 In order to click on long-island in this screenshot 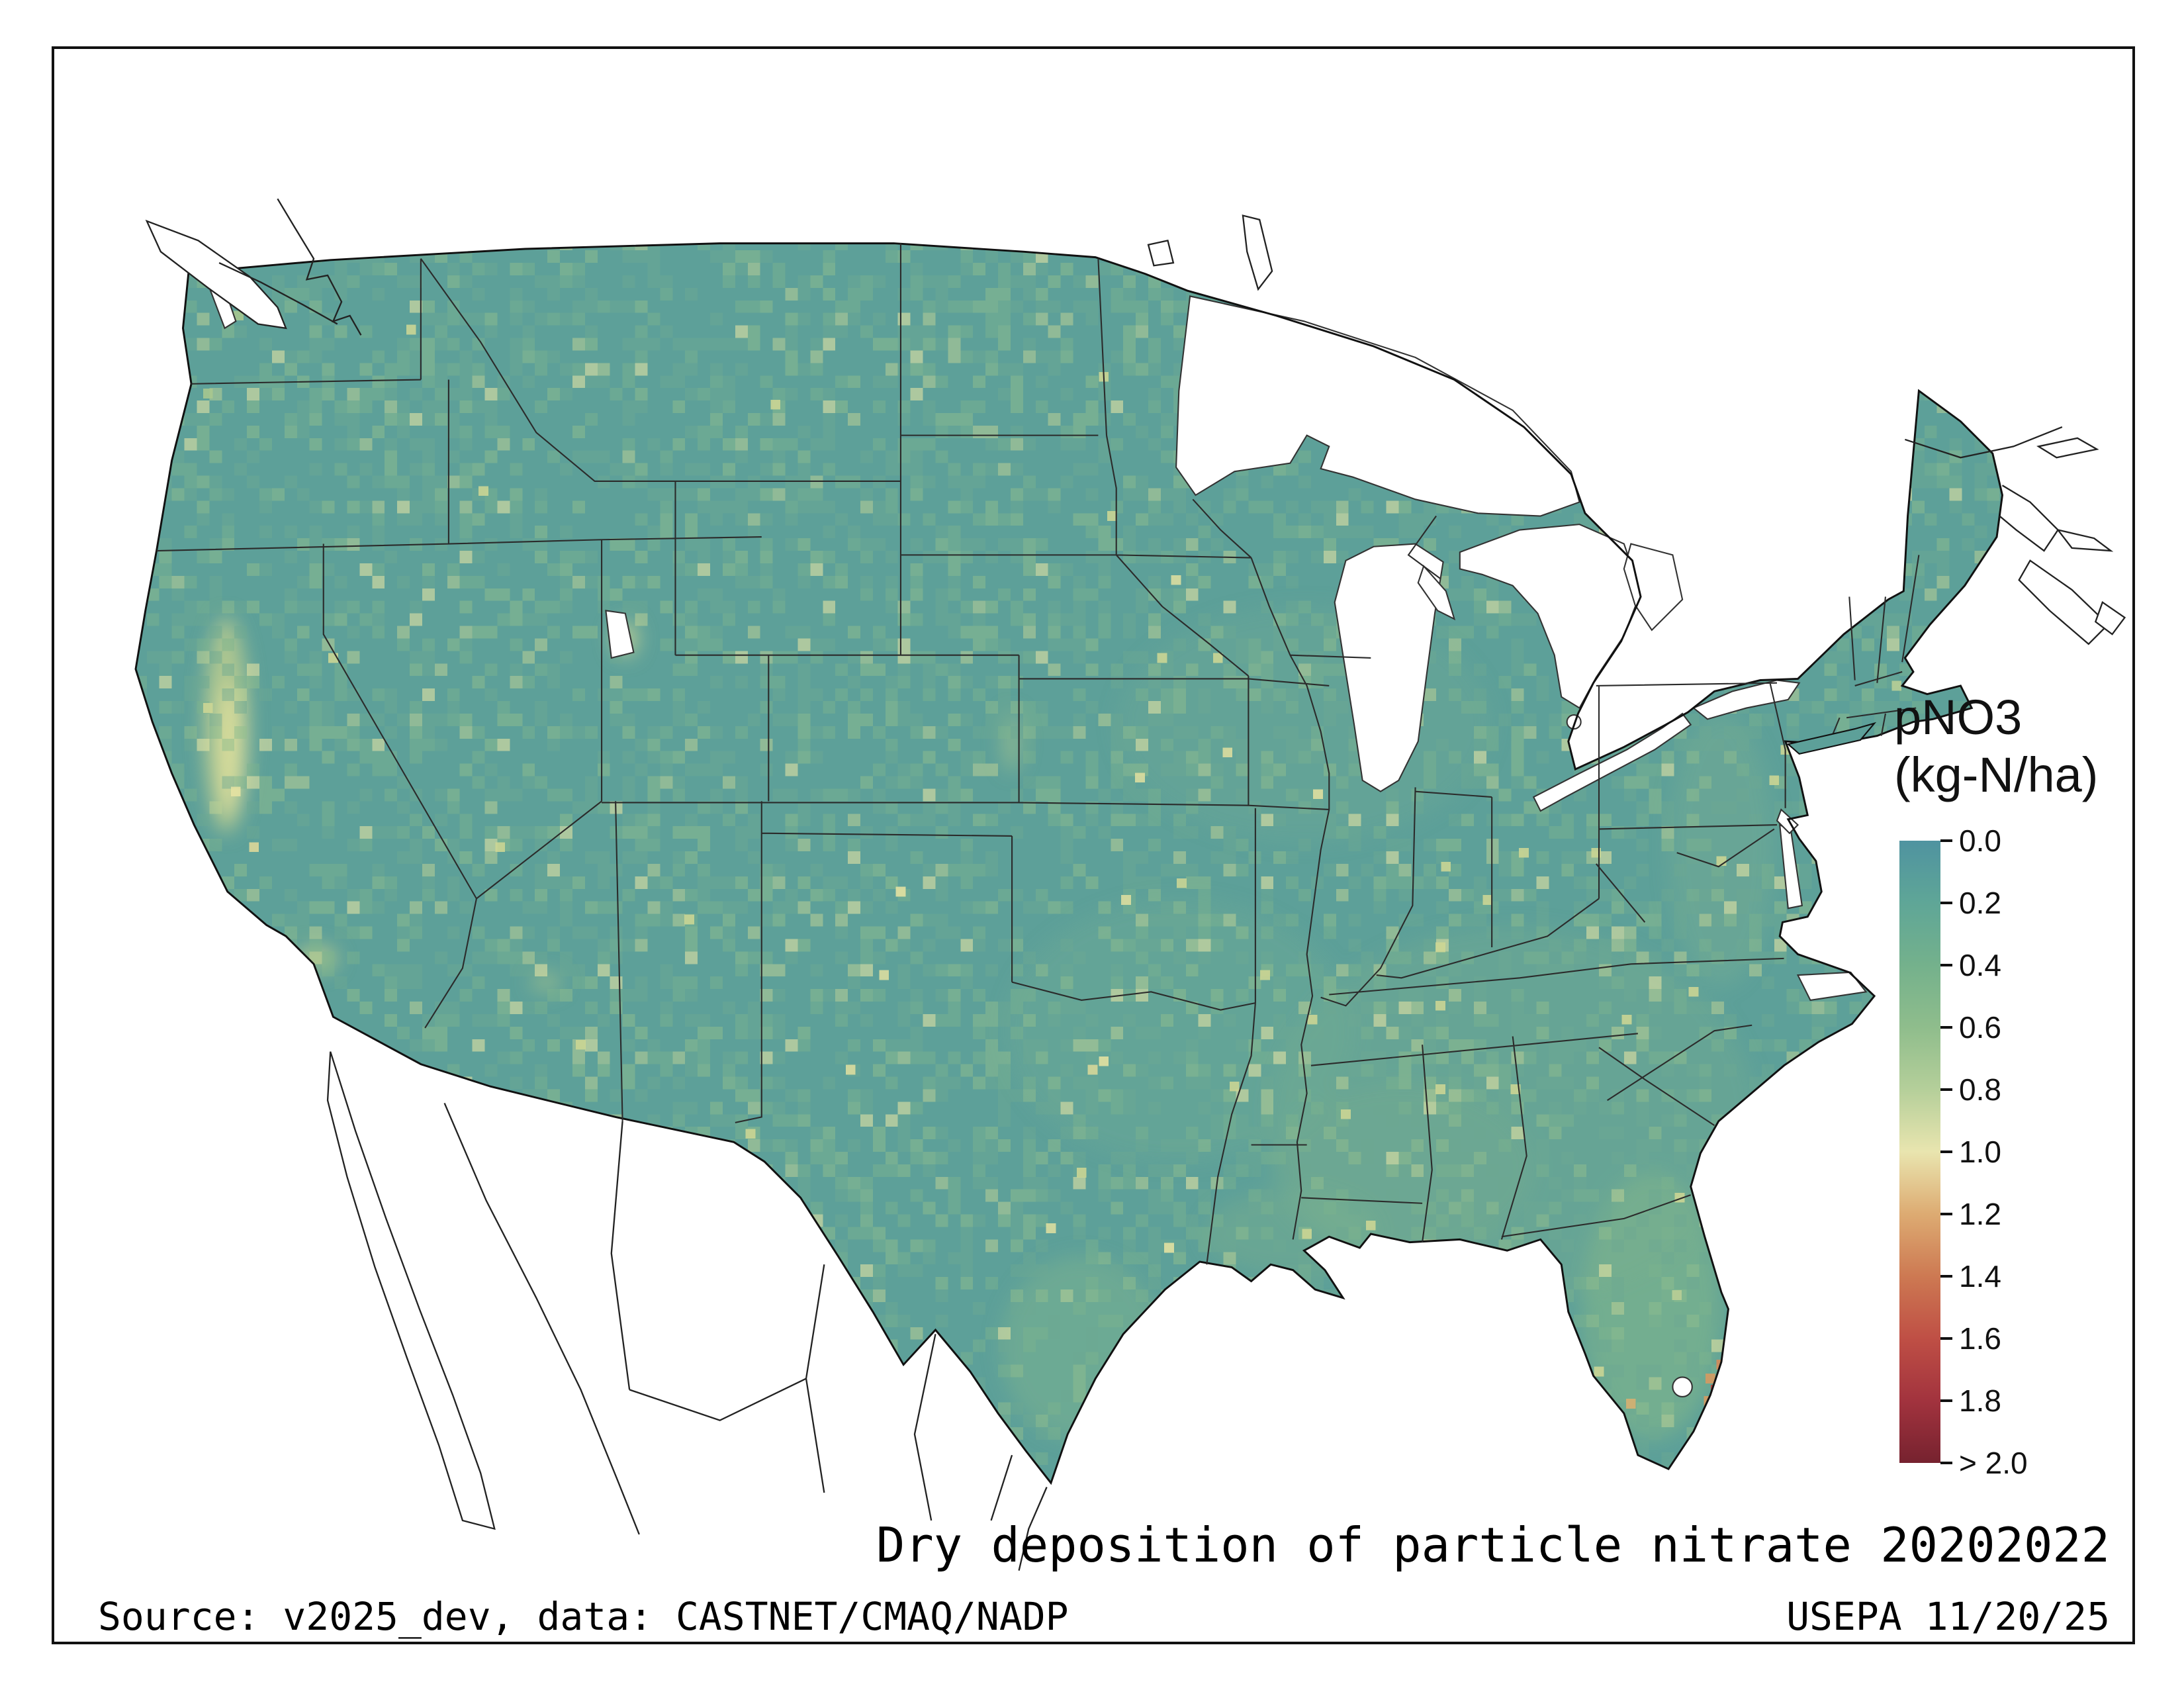, I will do `click(1831, 738)`.